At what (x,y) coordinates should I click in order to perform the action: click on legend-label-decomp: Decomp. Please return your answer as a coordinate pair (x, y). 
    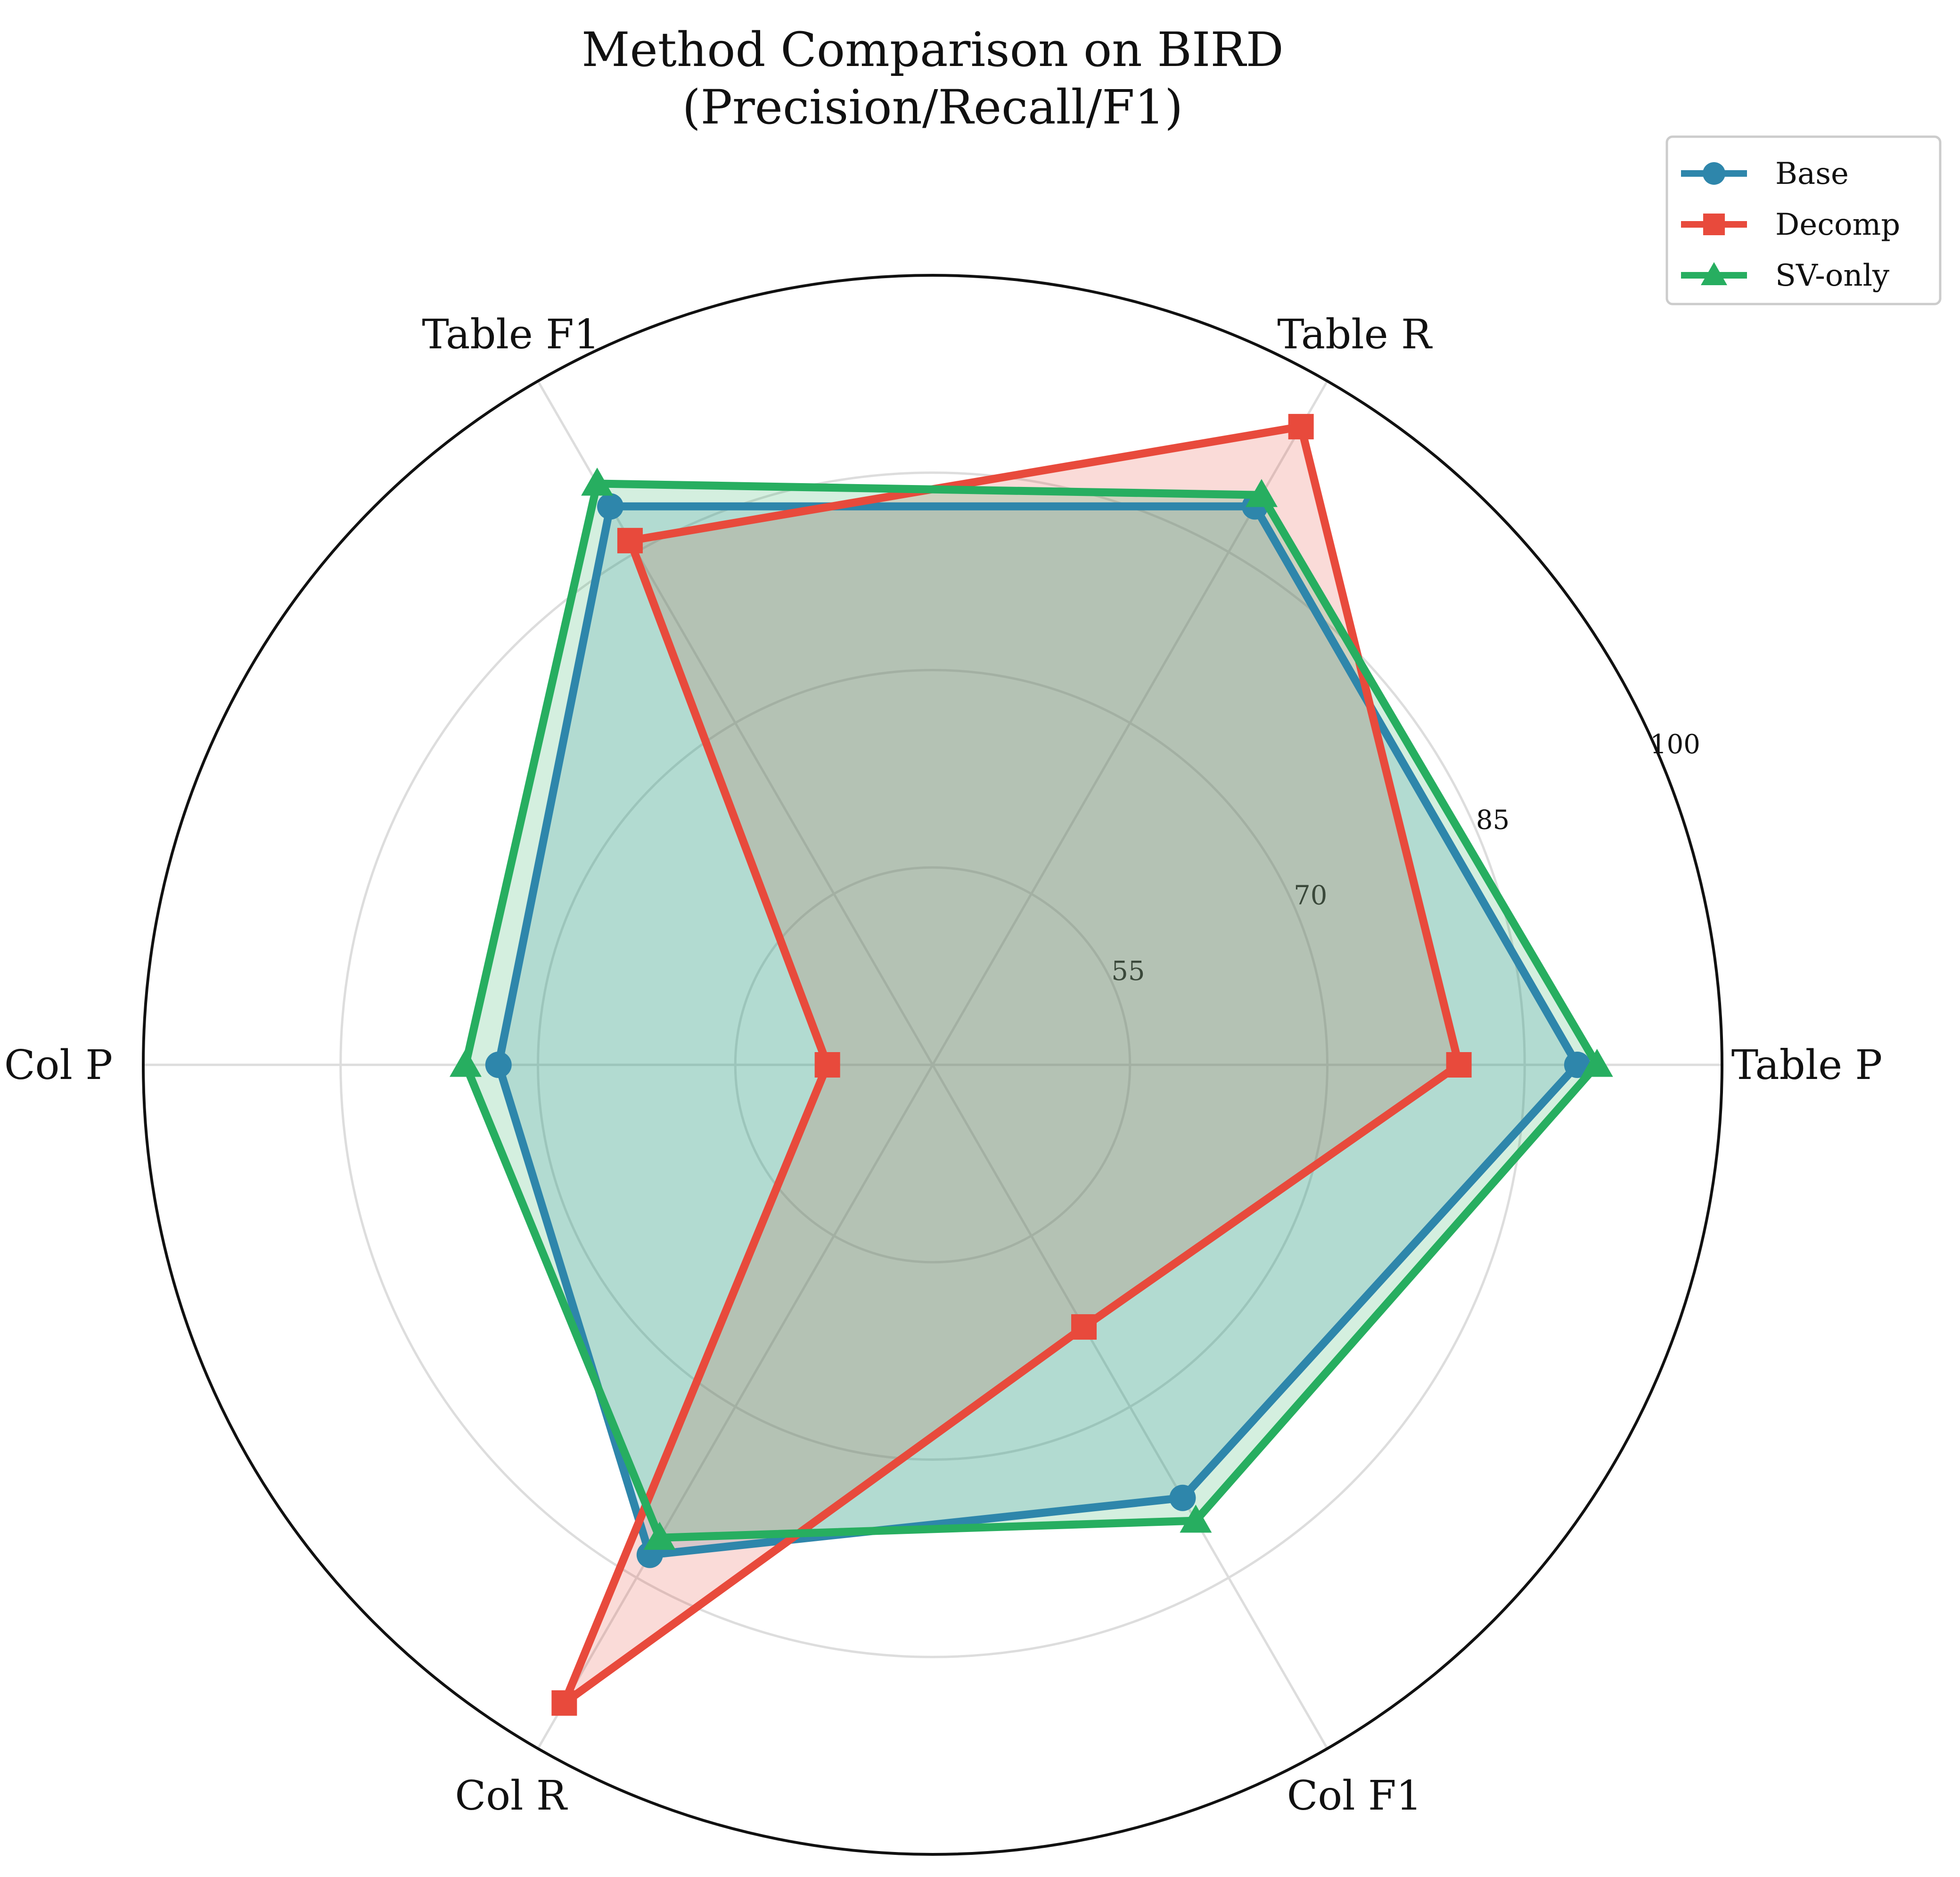
    Looking at the image, I should click on (1837, 224).